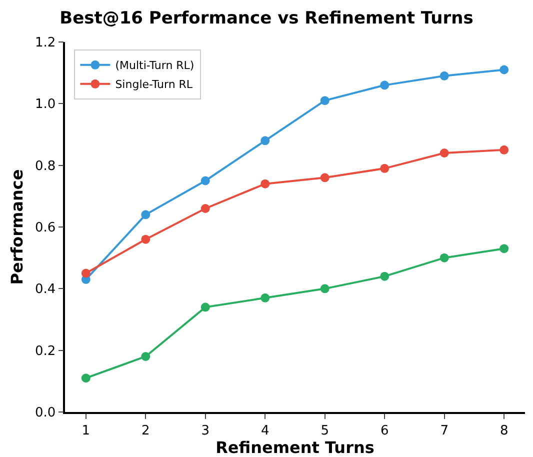 This screenshot has width=533, height=457. What do you see at coordinates (154, 85) in the screenshot?
I see `legend-label: Single-Turn RL` at bounding box center [154, 85].